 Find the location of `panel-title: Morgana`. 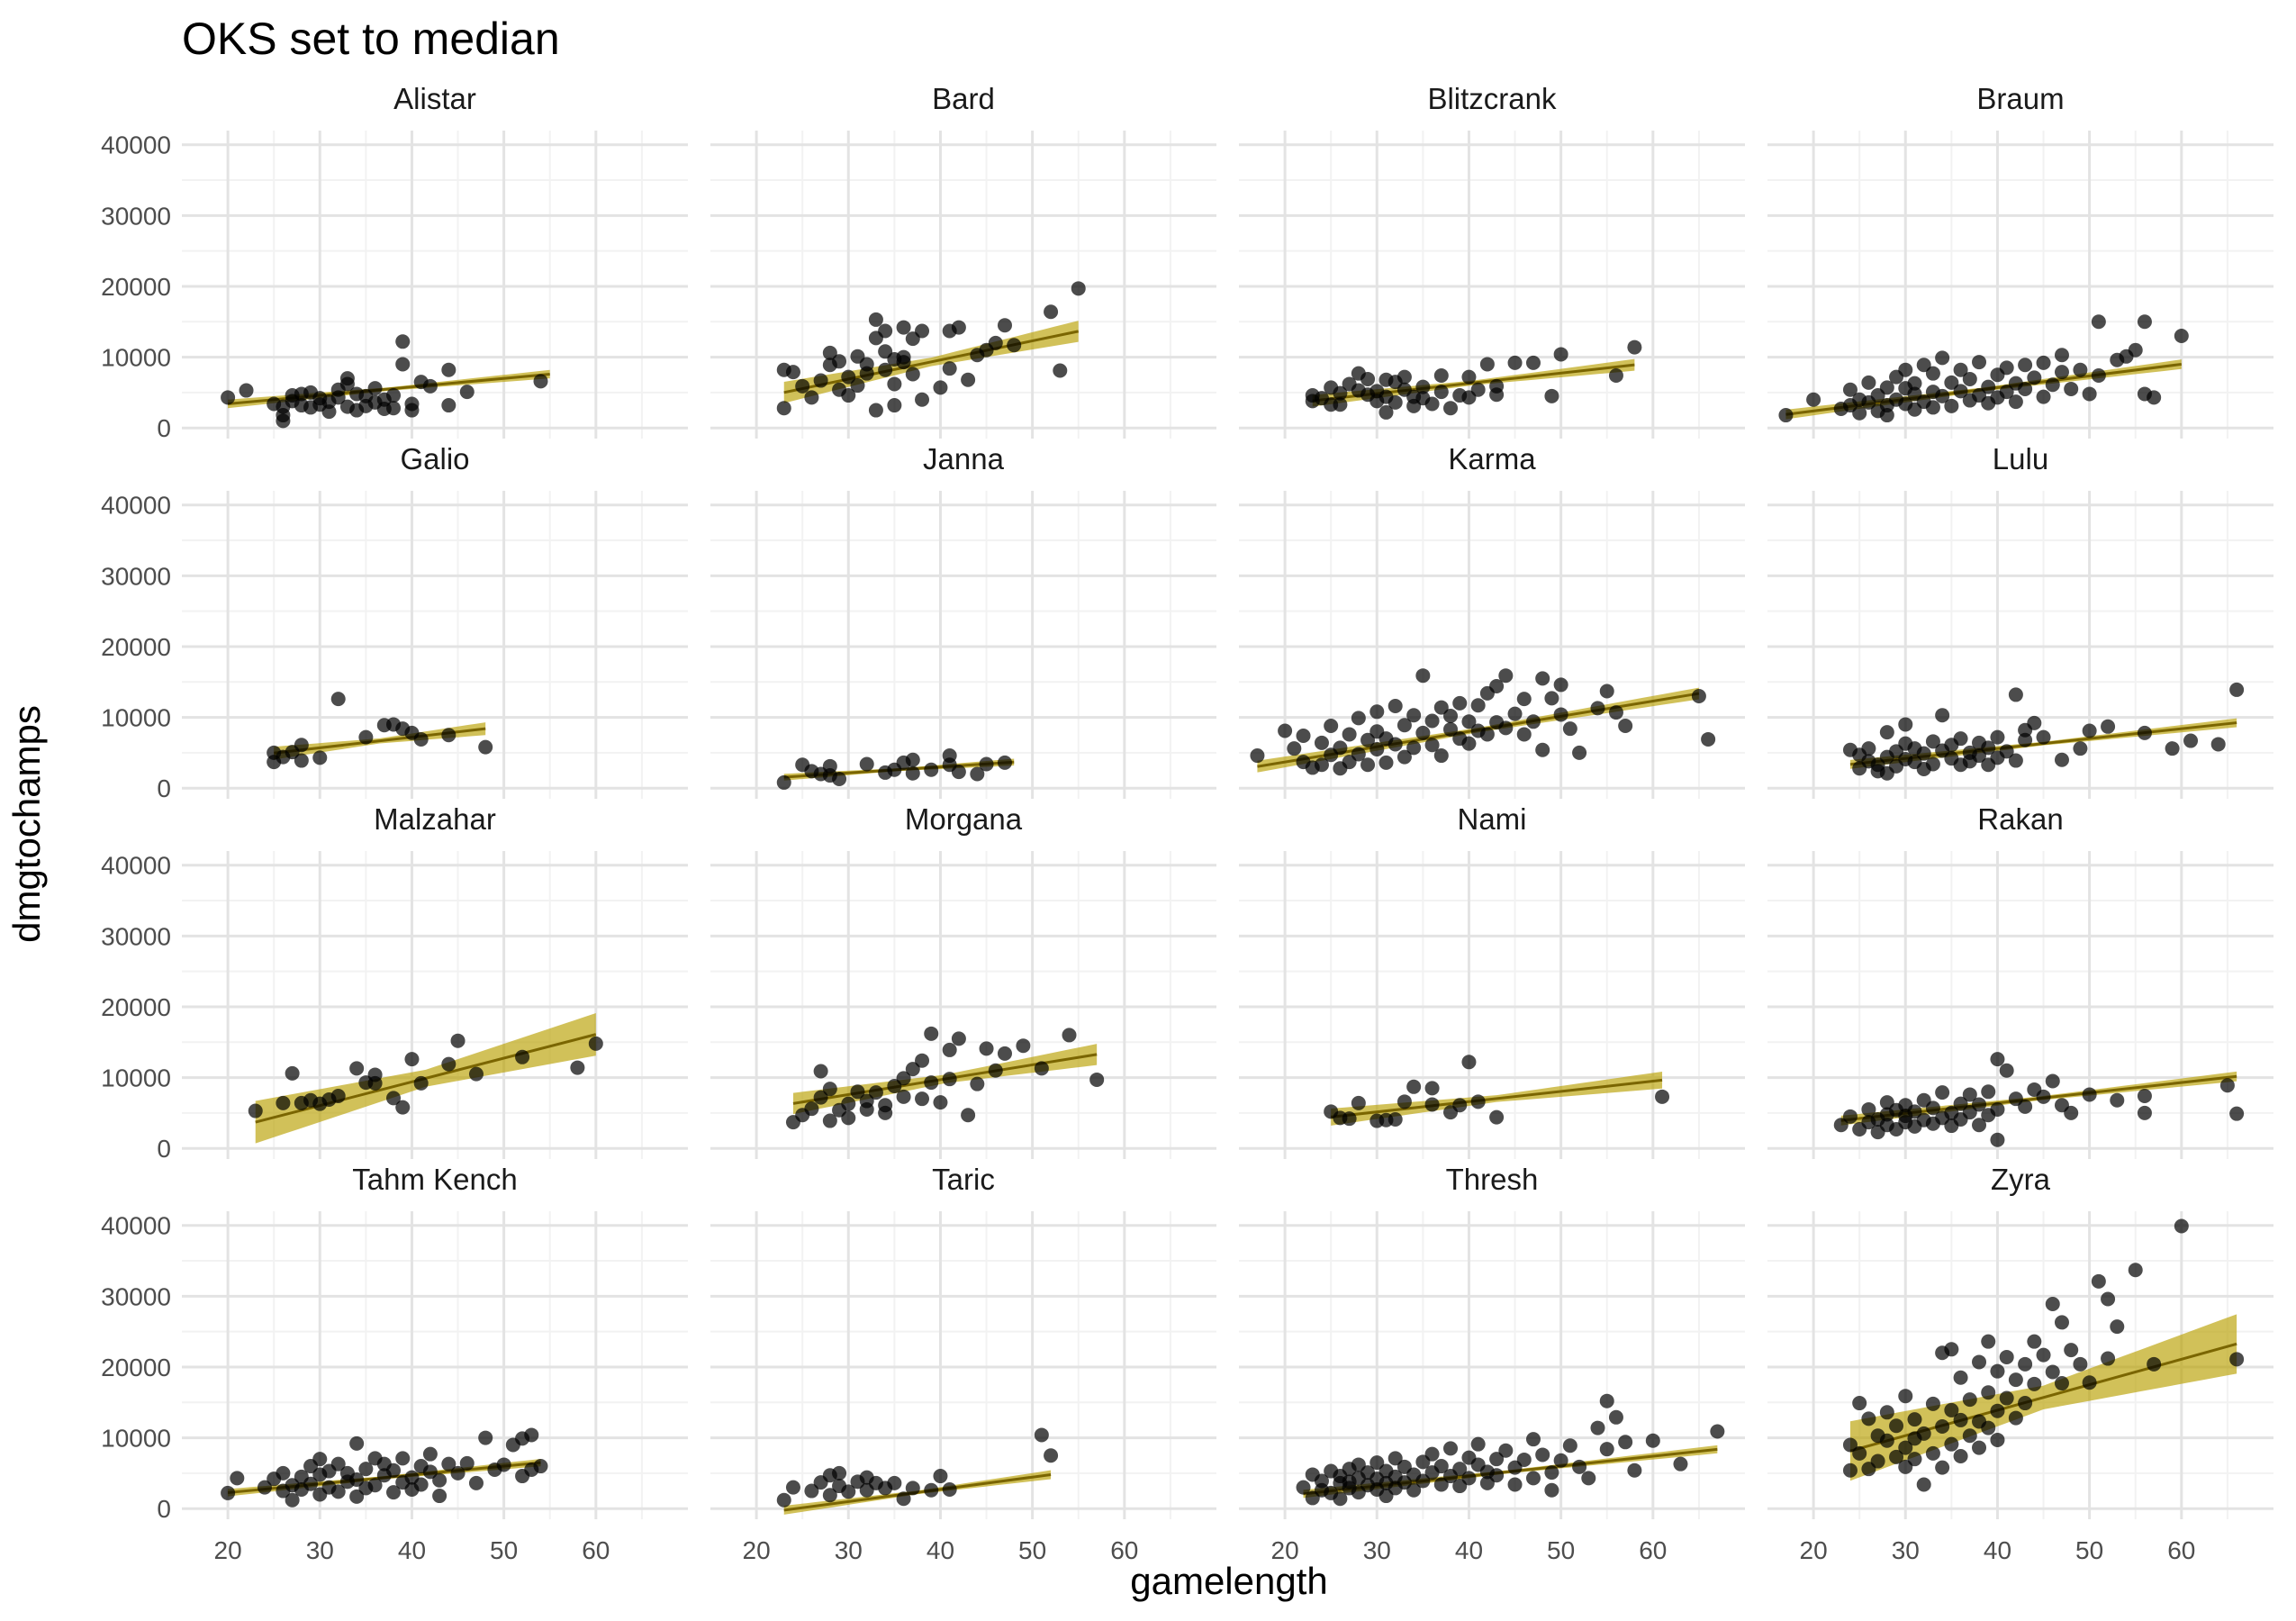

panel-title: Morgana is located at coordinates (964, 819).